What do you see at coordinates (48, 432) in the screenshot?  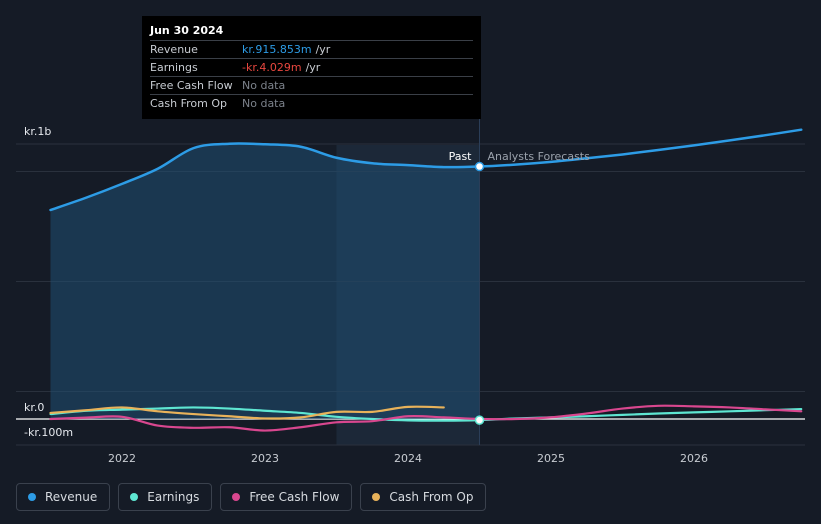 I see `y-tick-label: -kr.100m` at bounding box center [48, 432].